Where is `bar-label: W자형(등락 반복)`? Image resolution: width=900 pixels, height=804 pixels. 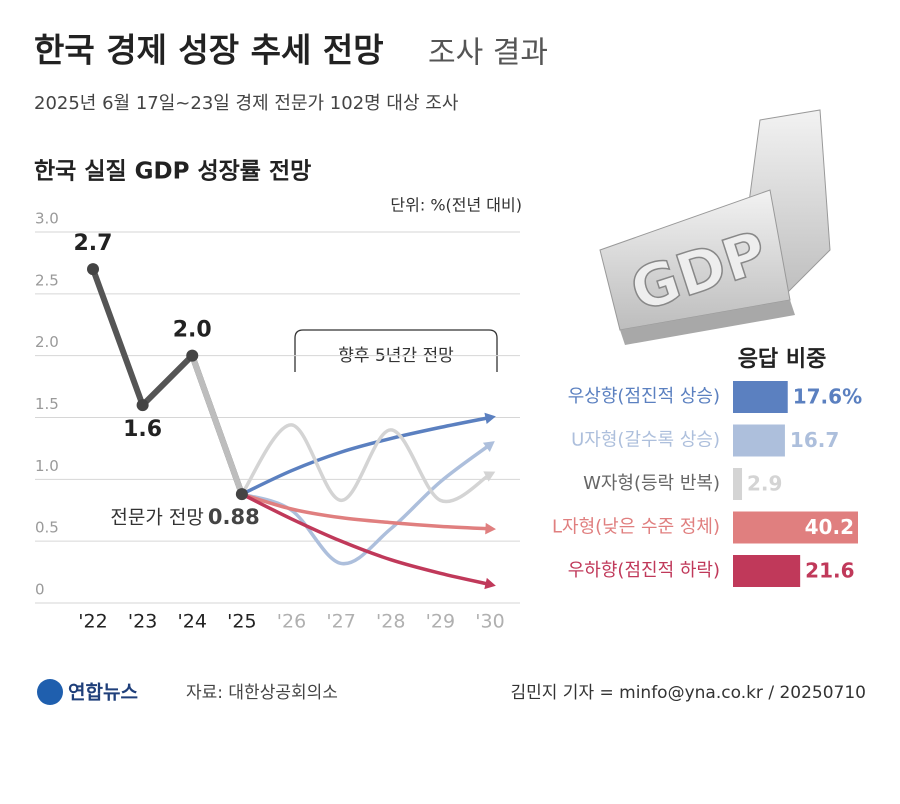 bar-label: W자형(등락 반복) is located at coordinates (651, 483).